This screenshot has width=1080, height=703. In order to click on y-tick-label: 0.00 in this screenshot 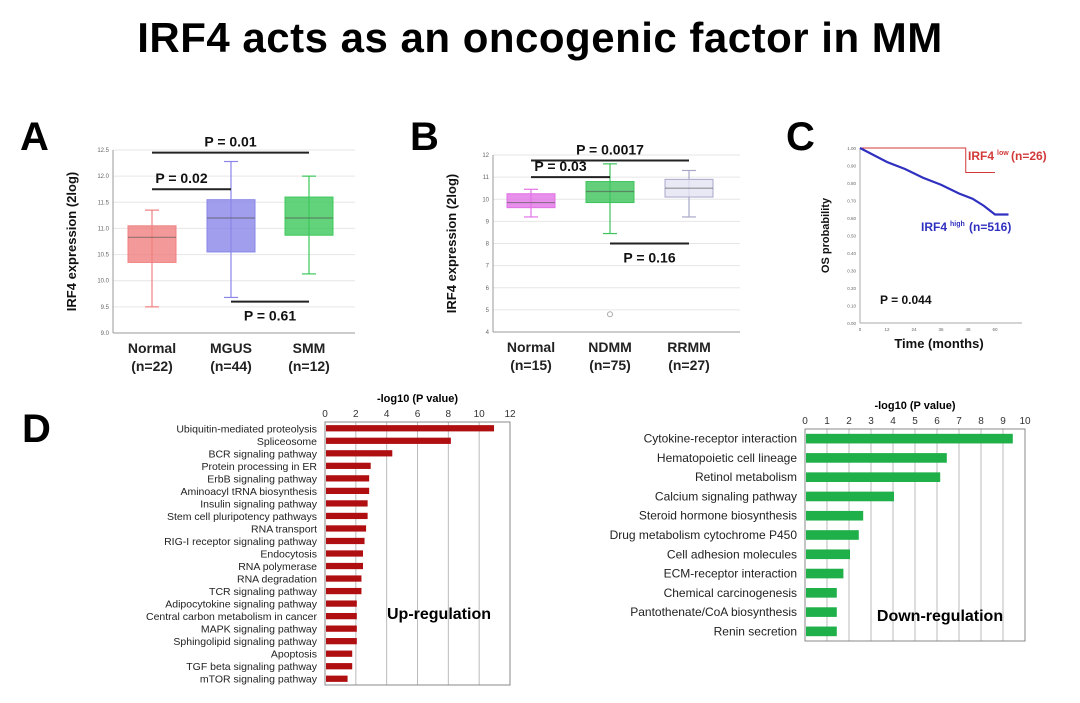, I will do `click(851, 323)`.